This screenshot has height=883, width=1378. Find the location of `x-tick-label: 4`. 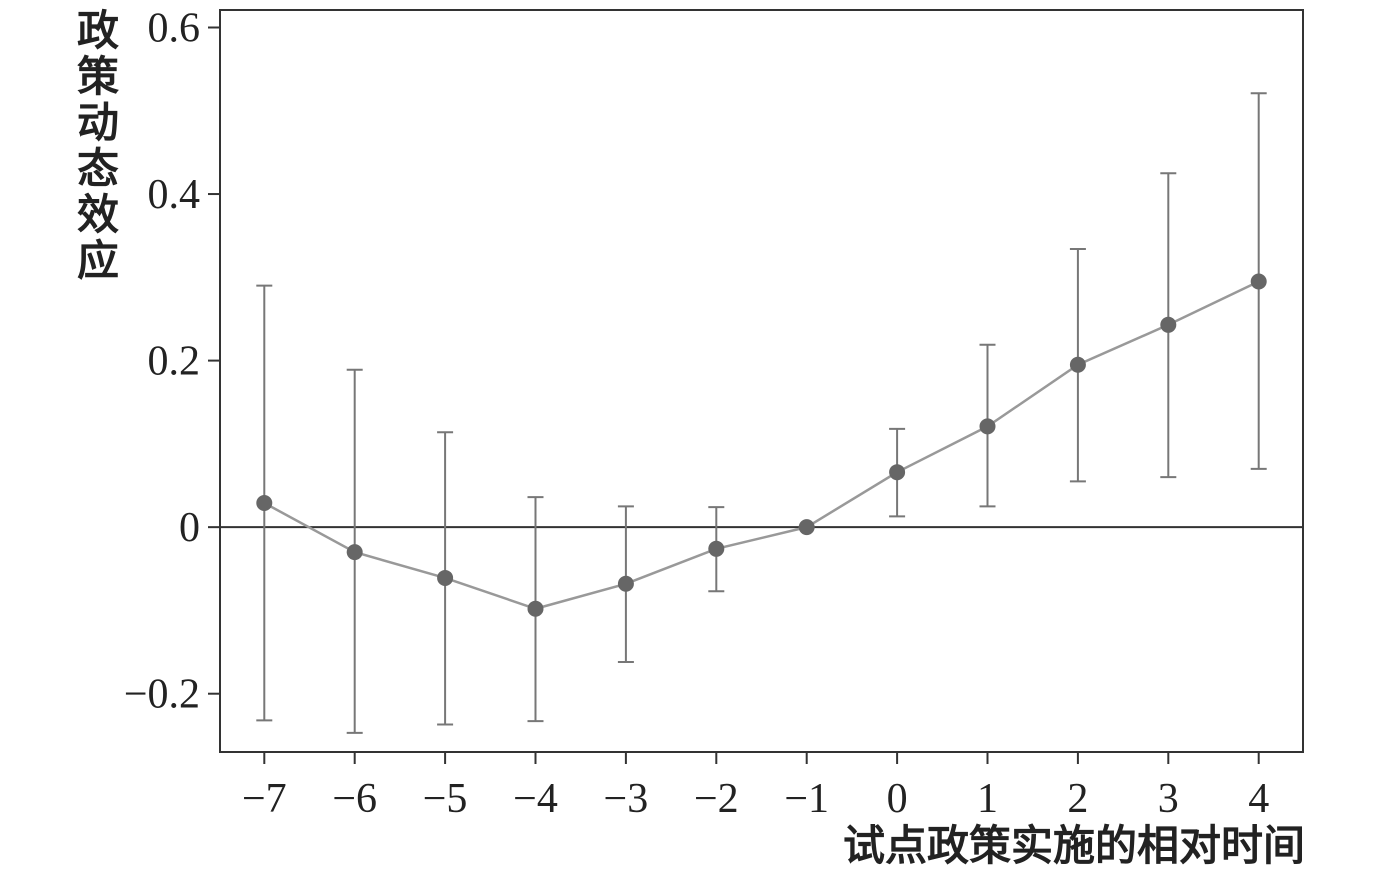

x-tick-label: 4 is located at coordinates (1258, 799).